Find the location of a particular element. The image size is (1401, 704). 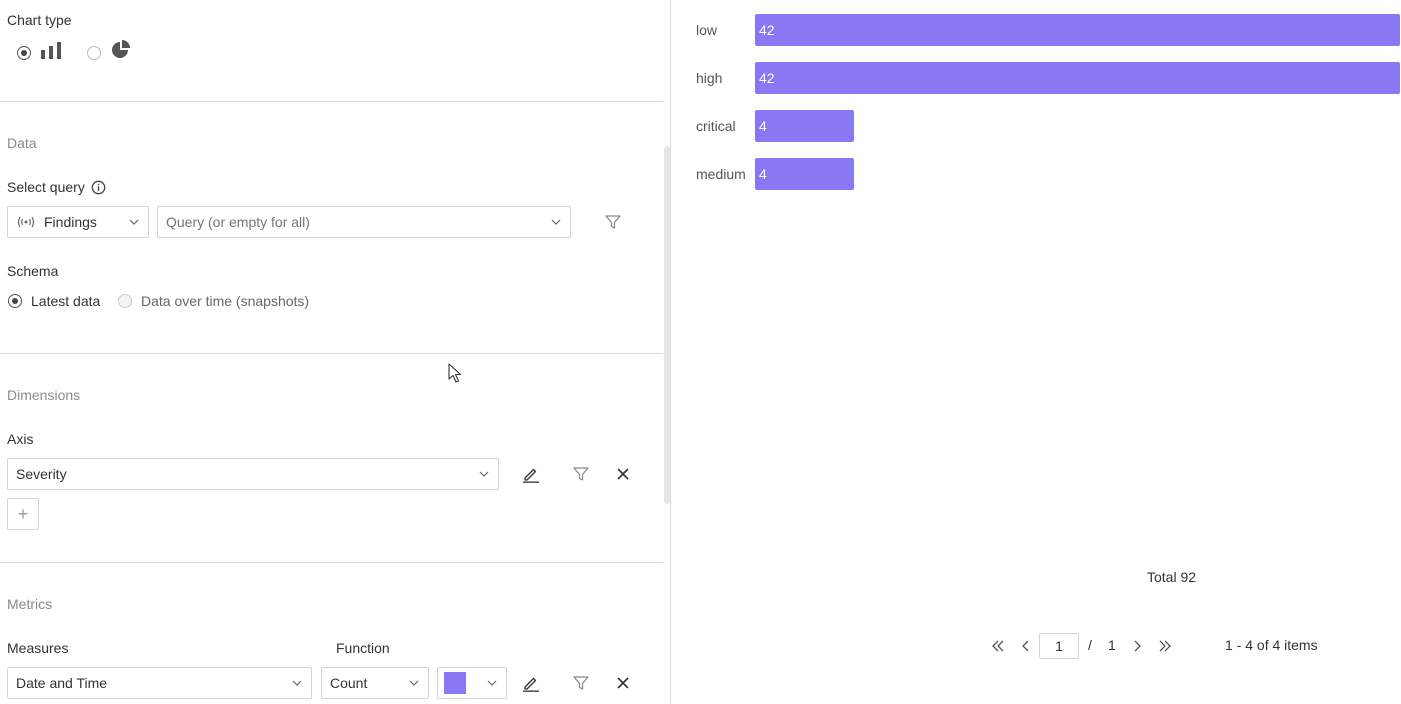

mouse-cursor-icon is located at coordinates (455, 373).